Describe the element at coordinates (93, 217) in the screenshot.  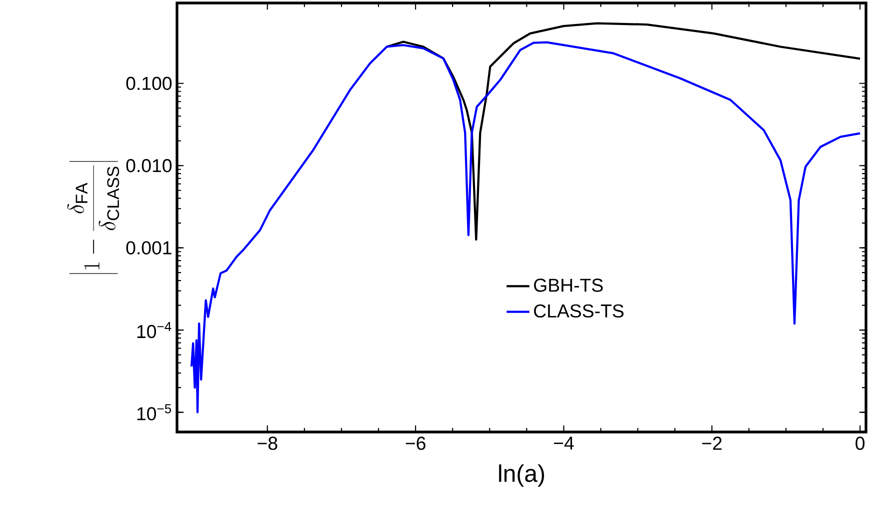
I see `y-axis-title: $\left|1-\frac{\delta_{\mathrm{FA}}}{\delta_{\mathrm{CLASS}}}\right|$` at that location.